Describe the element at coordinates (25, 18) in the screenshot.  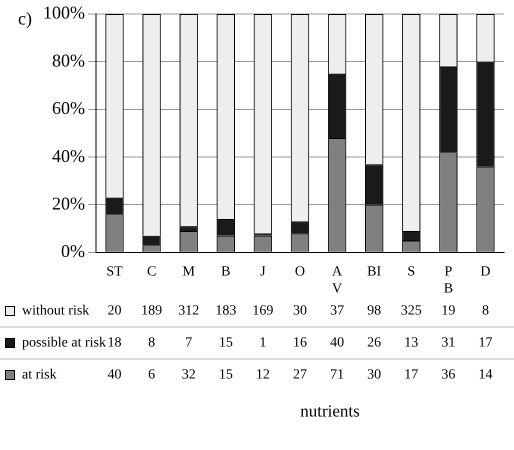
I see `chart-title: c)` at that location.